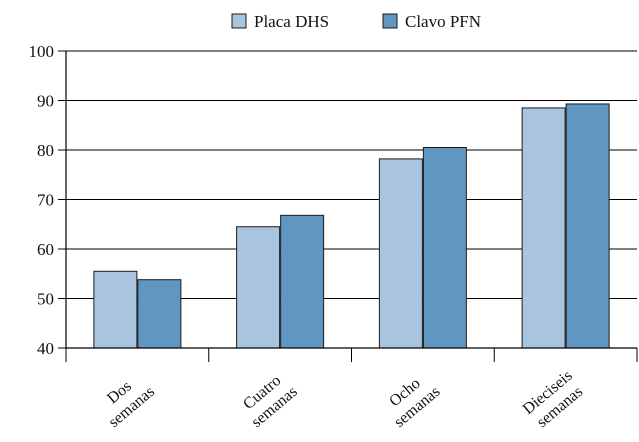  What do you see at coordinates (443, 21) in the screenshot?
I see `legend-label: Clavo PFN` at bounding box center [443, 21].